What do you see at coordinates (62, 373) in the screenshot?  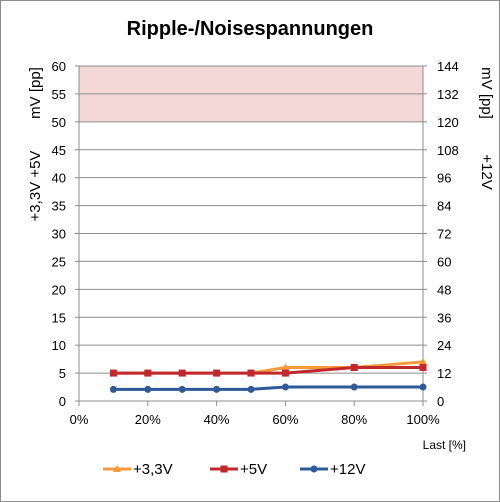 I see `y-left-tick-label: 5` at bounding box center [62, 373].